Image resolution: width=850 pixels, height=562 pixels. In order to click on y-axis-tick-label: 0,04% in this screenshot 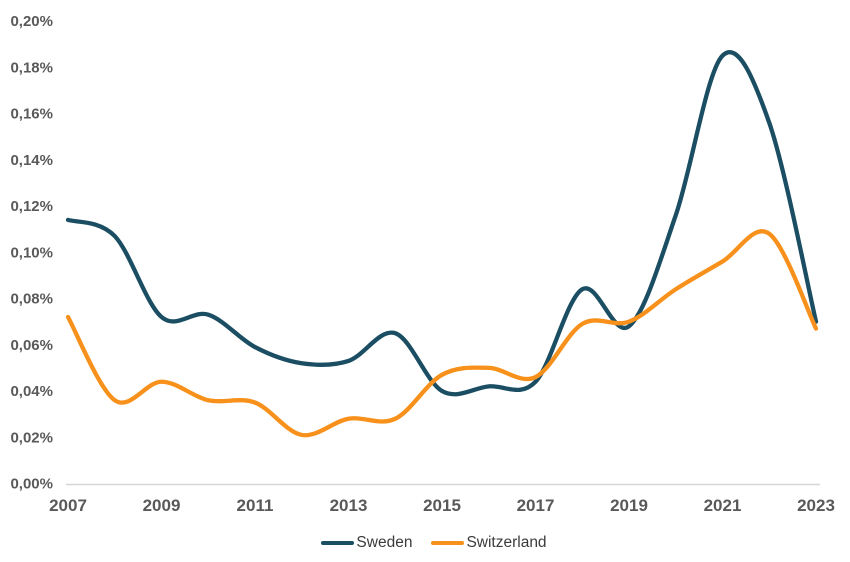, I will do `click(31, 391)`.